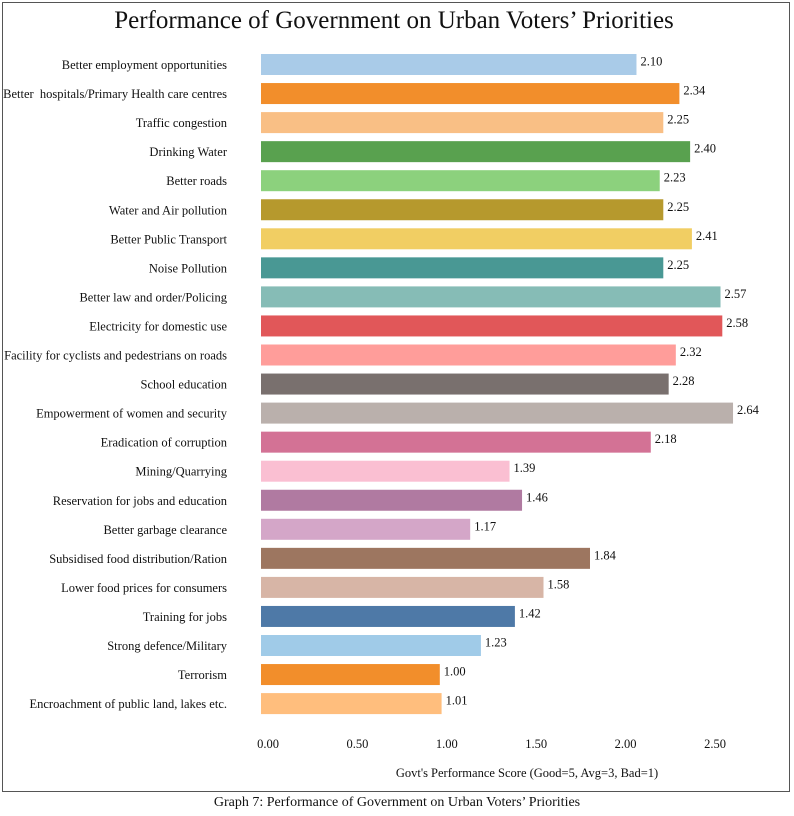 The width and height of the screenshot is (794, 816). I want to click on category-label: Better roads, so click(196, 181).